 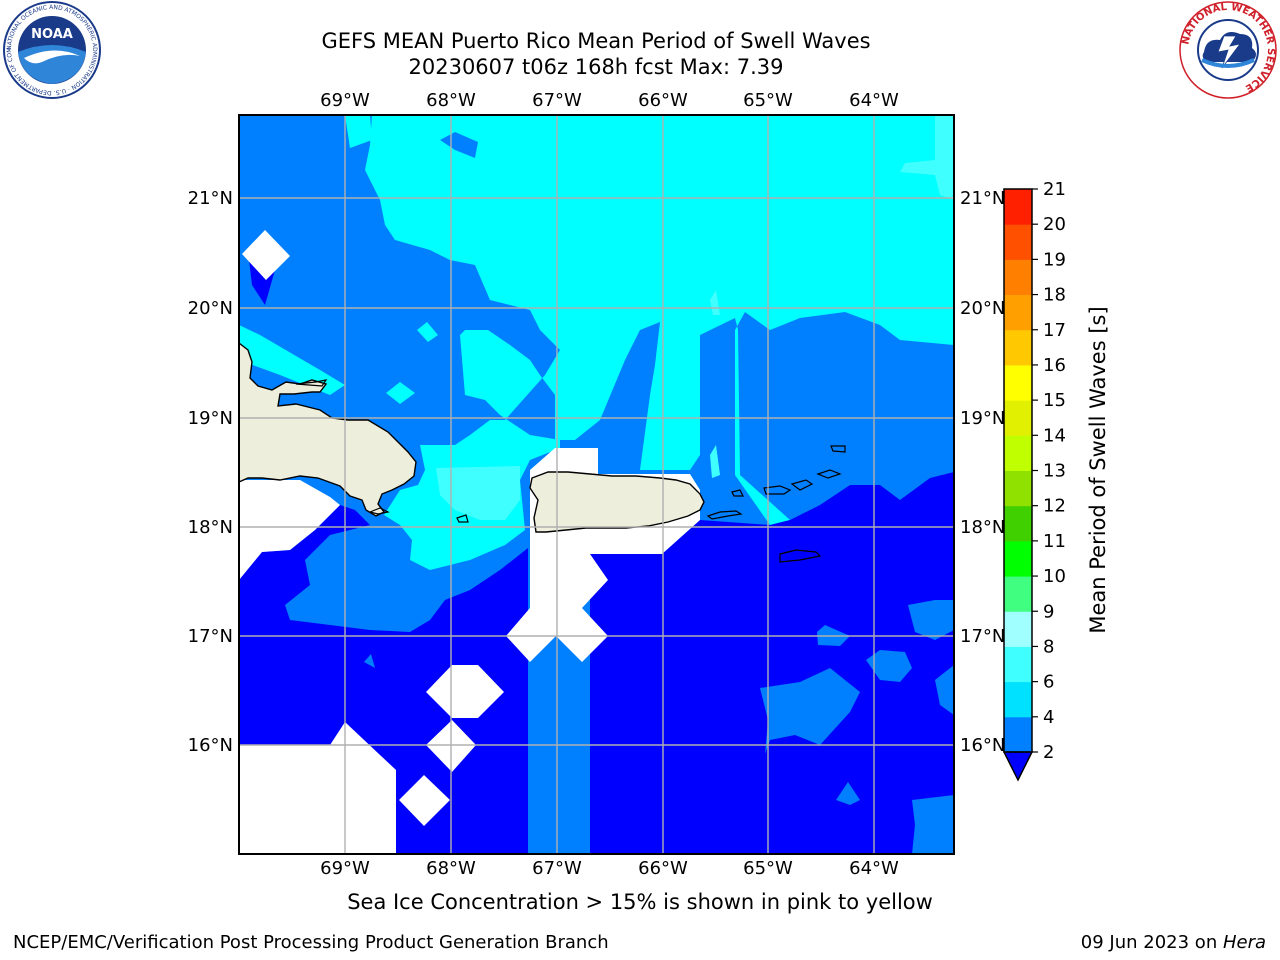 What do you see at coordinates (1048, 682) in the screenshot?
I see `colorbar-tick-label: 6` at bounding box center [1048, 682].